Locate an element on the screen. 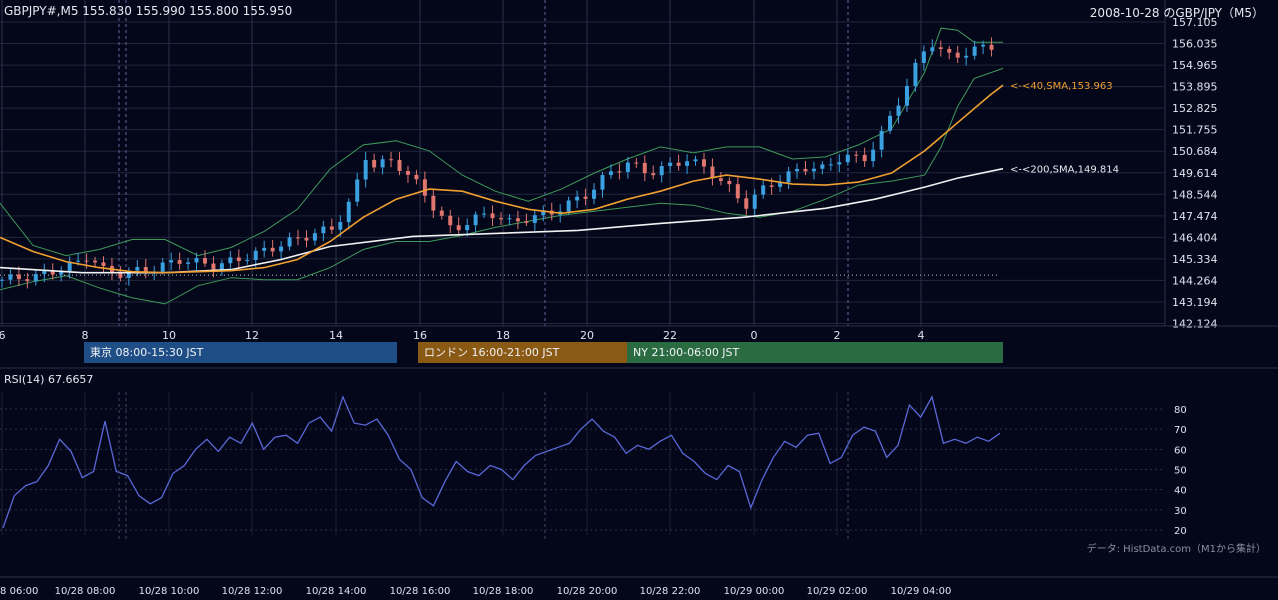 This screenshot has width=1278, height=600. price-tick-label: 147.474 is located at coordinates (1195, 216).